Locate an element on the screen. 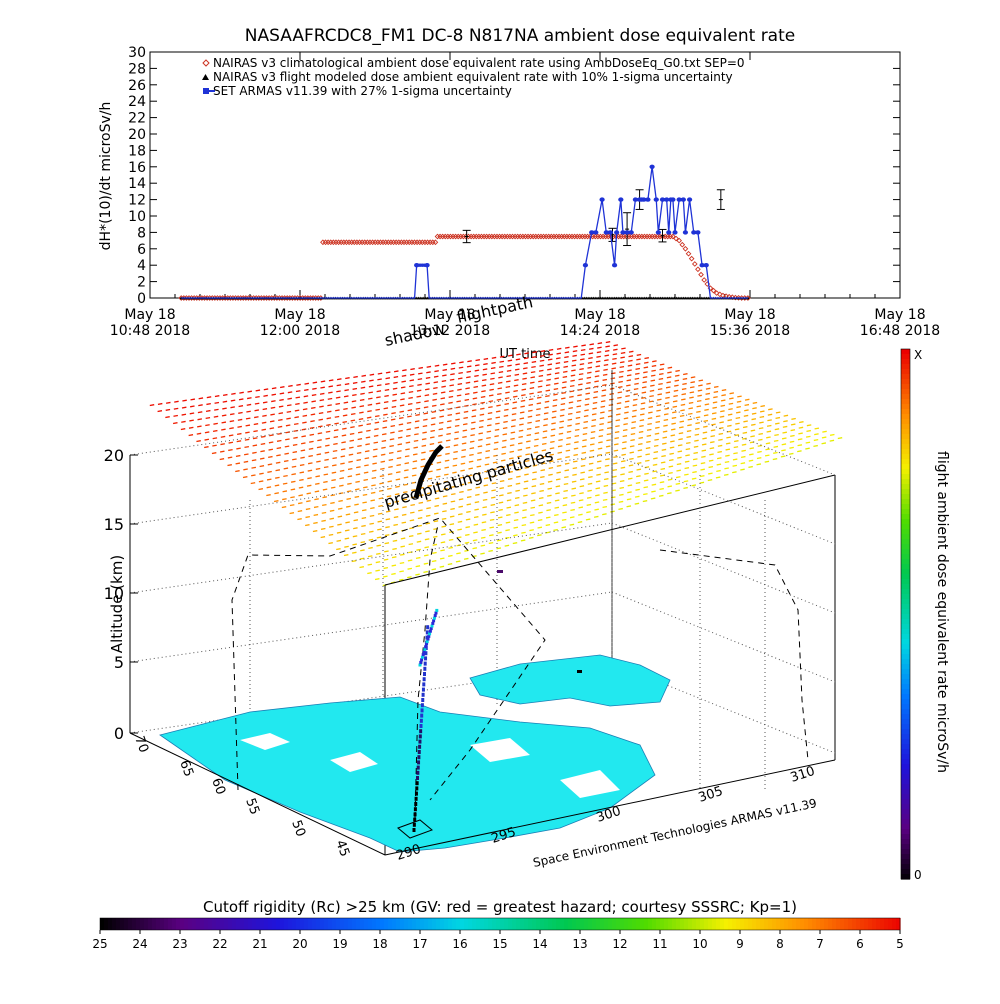  landmass is located at coordinates (407, 774).